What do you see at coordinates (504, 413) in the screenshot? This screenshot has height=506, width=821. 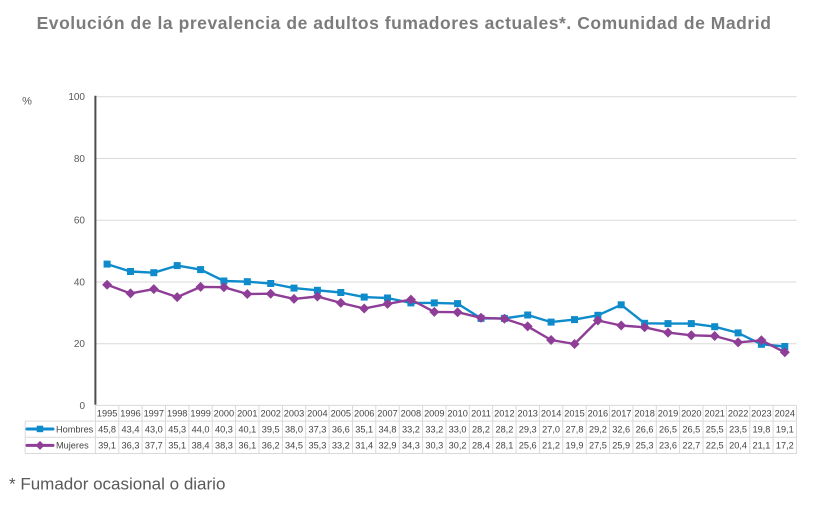 I see `svg-text: 2012` at bounding box center [504, 413].